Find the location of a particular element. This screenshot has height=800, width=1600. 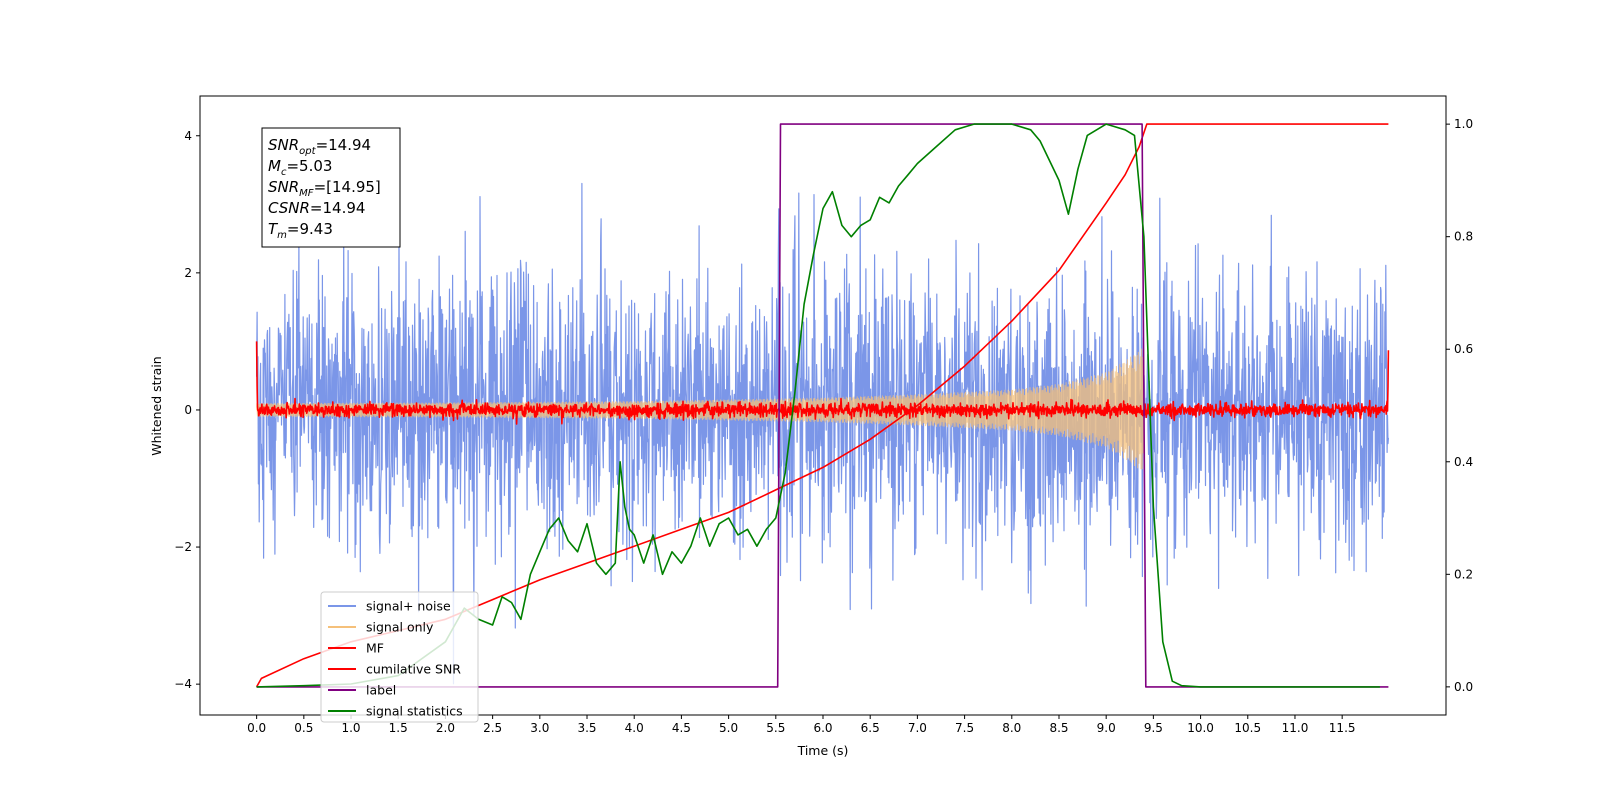

x-tick-label: 3.0 is located at coordinates (539, 728).